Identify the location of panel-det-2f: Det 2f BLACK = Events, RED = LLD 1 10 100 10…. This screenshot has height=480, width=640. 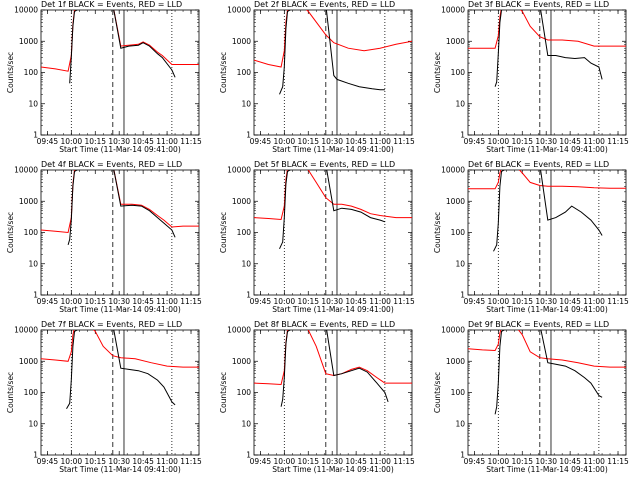
(317, 77).